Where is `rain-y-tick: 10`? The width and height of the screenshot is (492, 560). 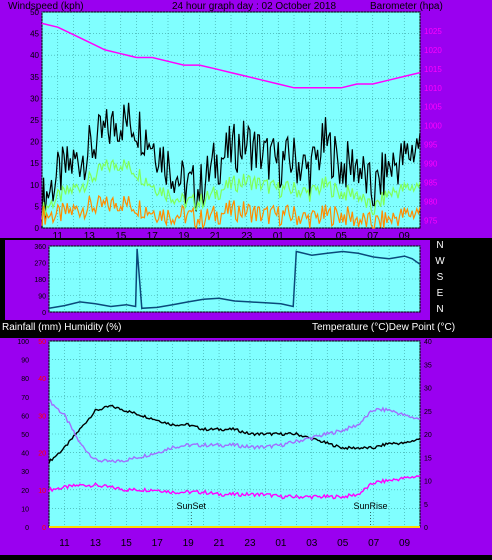
rain-y-tick: 10 is located at coordinates (42, 491).